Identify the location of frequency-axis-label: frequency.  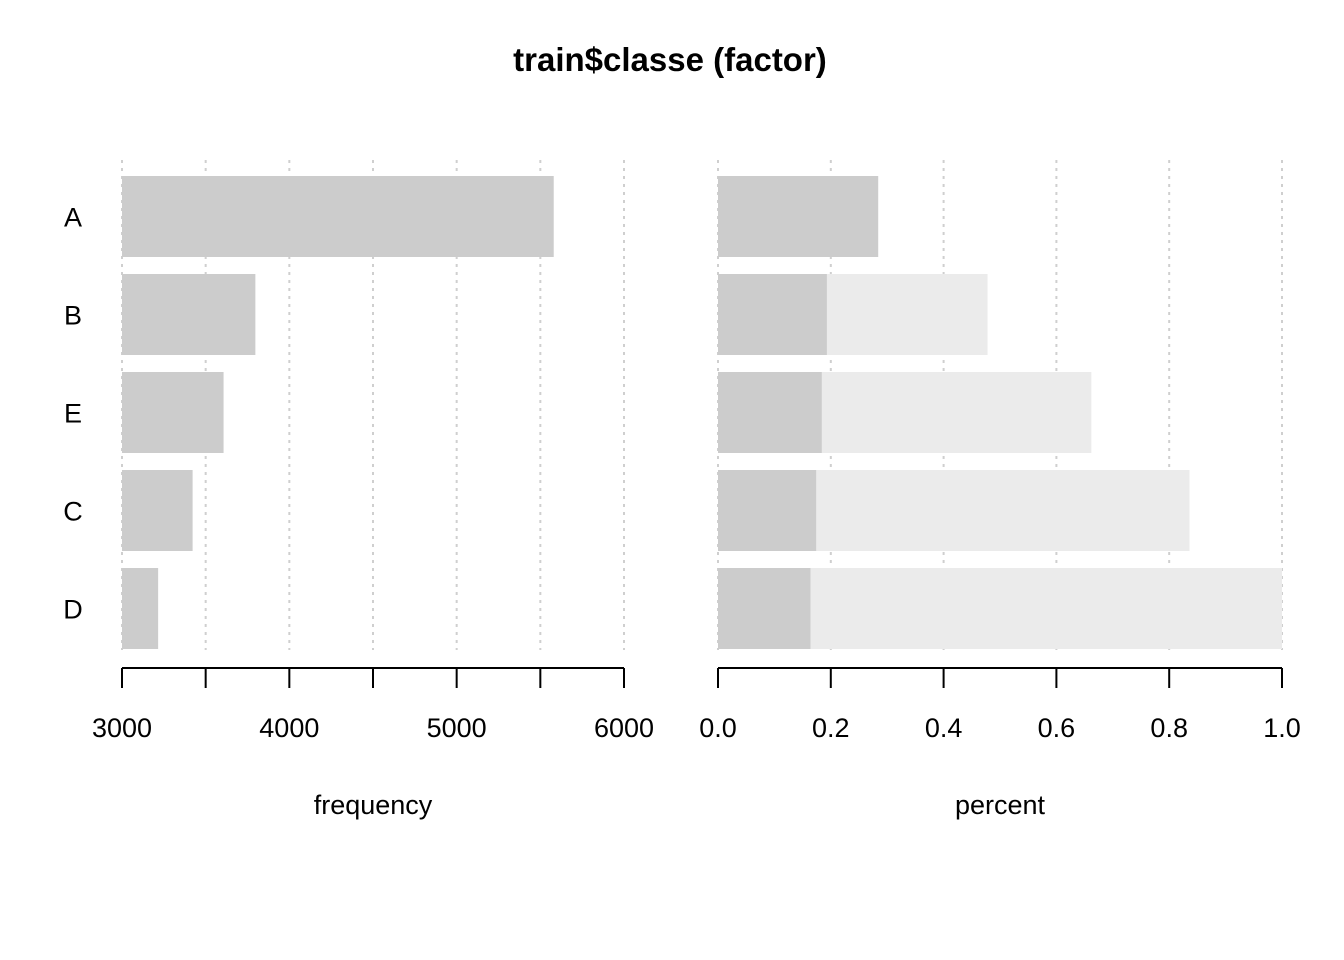
(373, 805).